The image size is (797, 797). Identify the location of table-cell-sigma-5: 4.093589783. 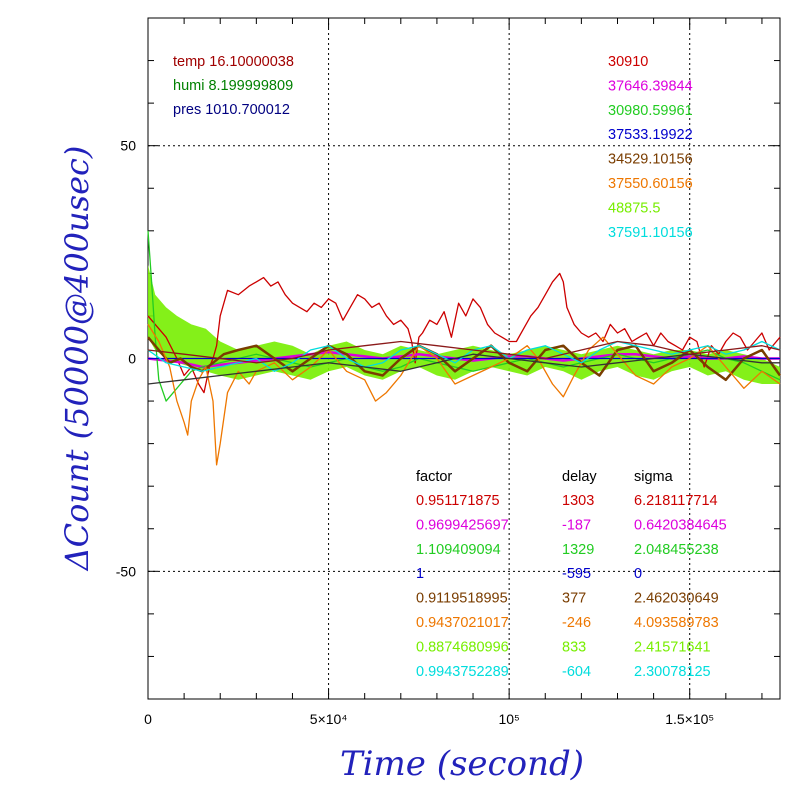
(676, 623).